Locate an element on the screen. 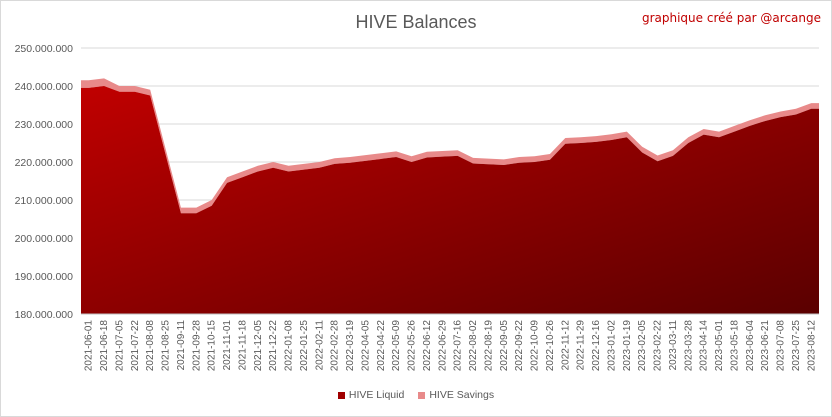 Image resolution: width=832 pixels, height=417 pixels. x-tick-label: 2023-01-02 is located at coordinates (611, 346).